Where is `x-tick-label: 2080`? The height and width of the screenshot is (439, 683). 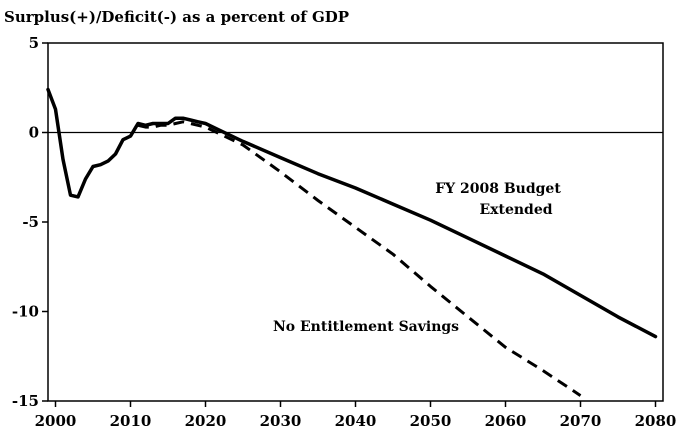 x-tick-label: 2080 is located at coordinates (656, 421).